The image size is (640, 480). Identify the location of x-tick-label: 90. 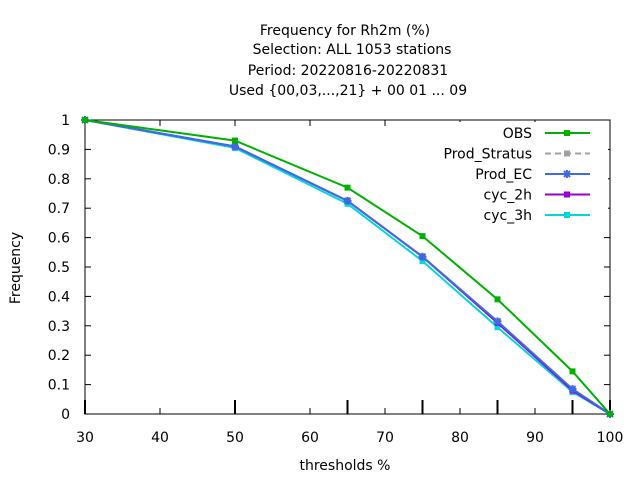
(535, 438).